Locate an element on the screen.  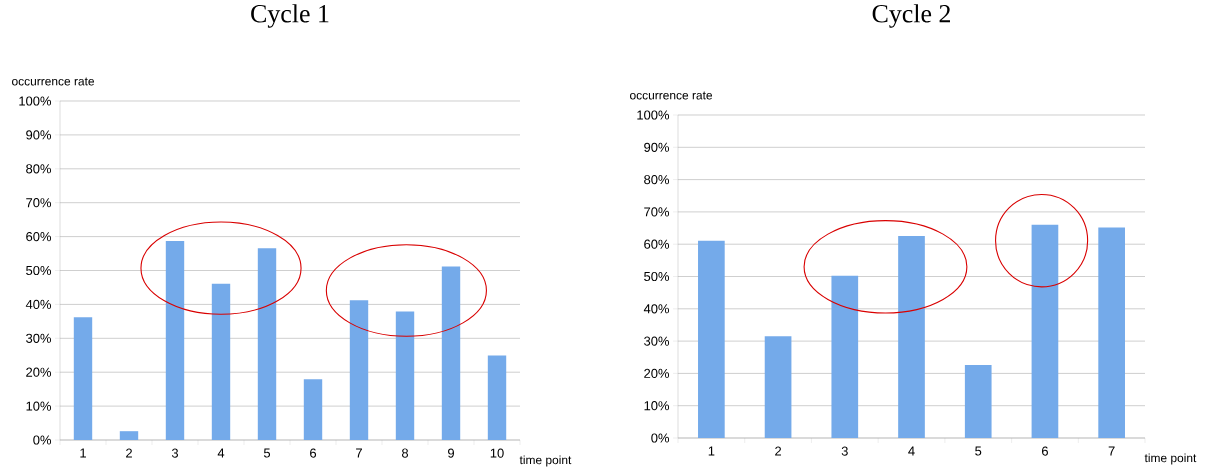
x-tick-label: 9 is located at coordinates (451, 453).